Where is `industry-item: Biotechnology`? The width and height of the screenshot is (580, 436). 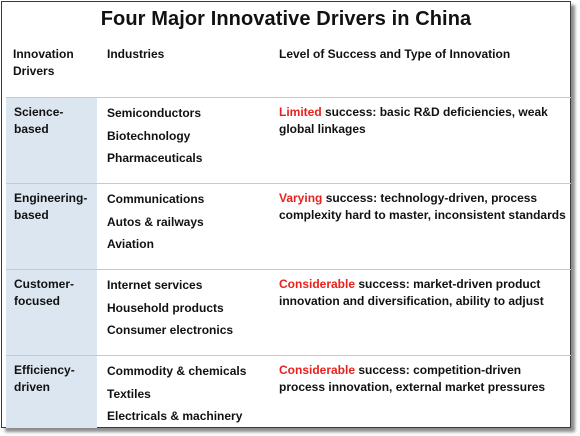 industry-item: Biotechnology is located at coordinates (149, 135).